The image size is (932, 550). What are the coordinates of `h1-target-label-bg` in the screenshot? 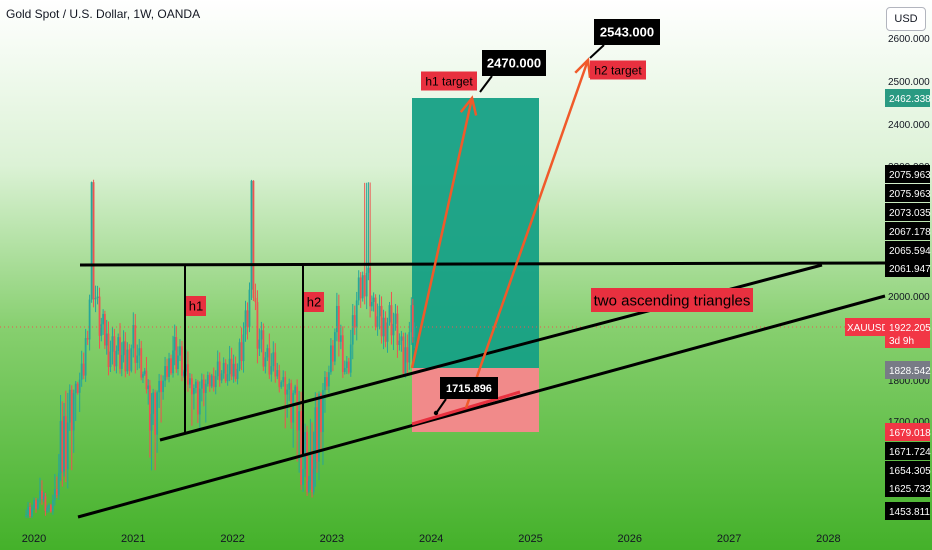 It's located at (449, 81).